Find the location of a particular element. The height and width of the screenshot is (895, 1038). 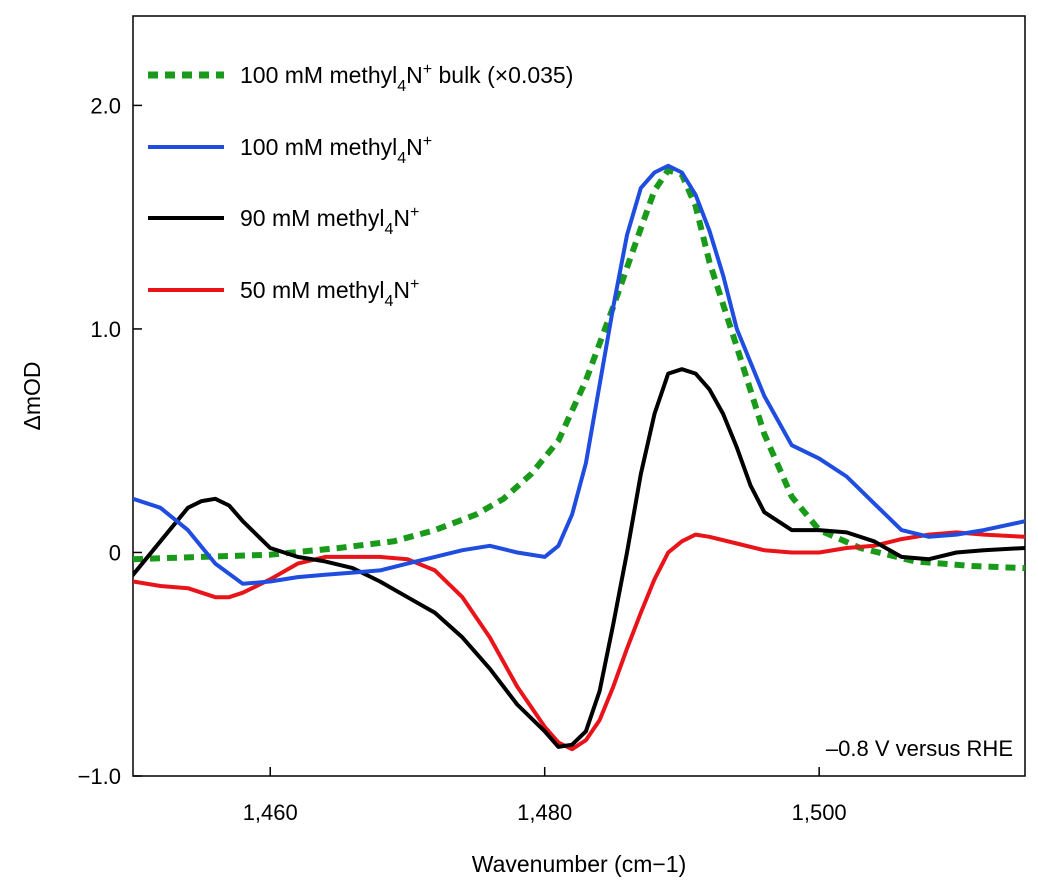

y-tick-label: 0 is located at coordinates (115, 552).